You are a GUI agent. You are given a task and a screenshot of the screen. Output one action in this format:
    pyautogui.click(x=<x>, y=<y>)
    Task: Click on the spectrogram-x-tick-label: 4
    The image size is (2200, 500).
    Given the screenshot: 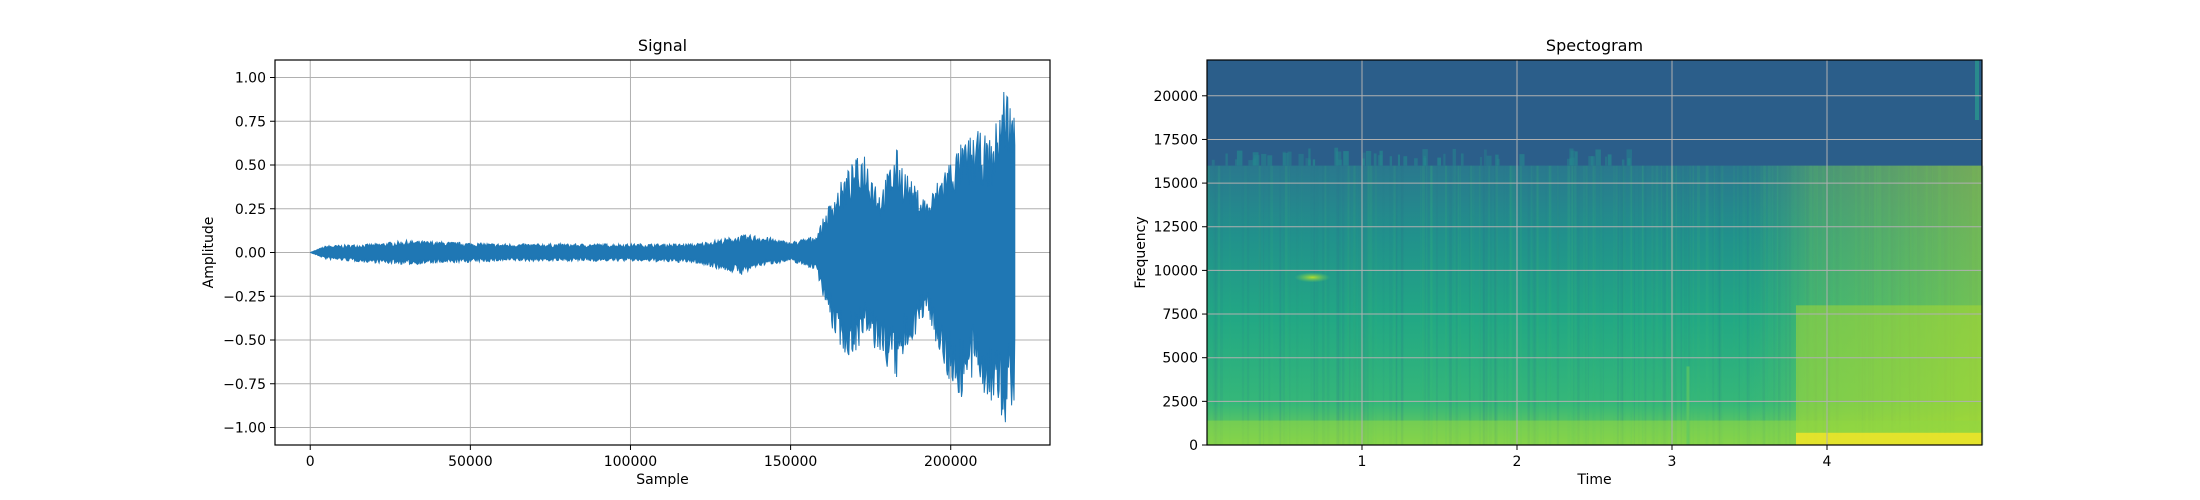 What is the action you would take?
    pyautogui.click(x=1827, y=462)
    